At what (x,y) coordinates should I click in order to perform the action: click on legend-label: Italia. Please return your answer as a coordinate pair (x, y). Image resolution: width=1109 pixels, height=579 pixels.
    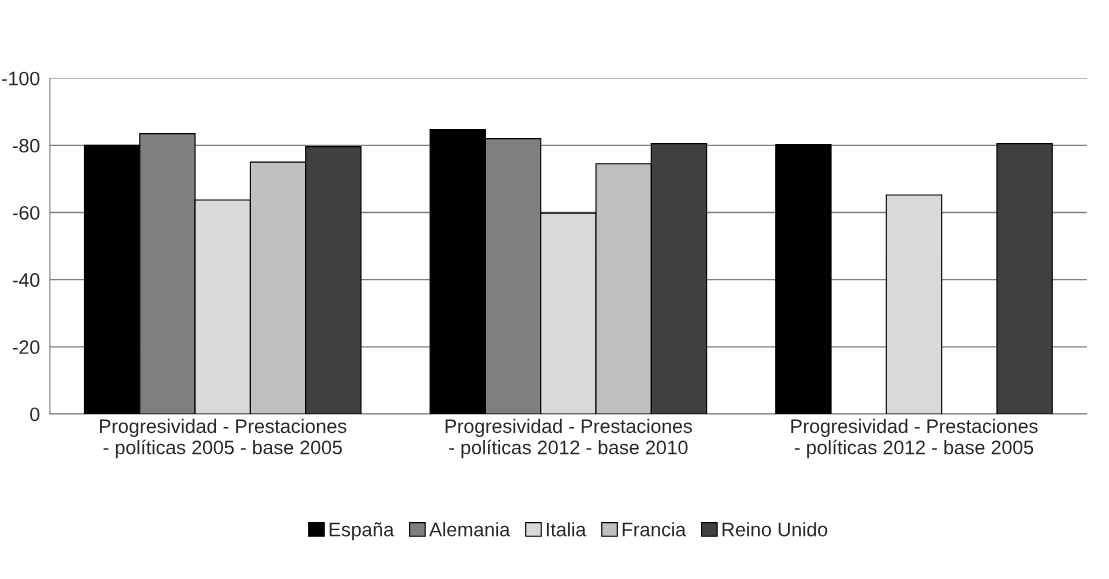
    Looking at the image, I should click on (566, 529).